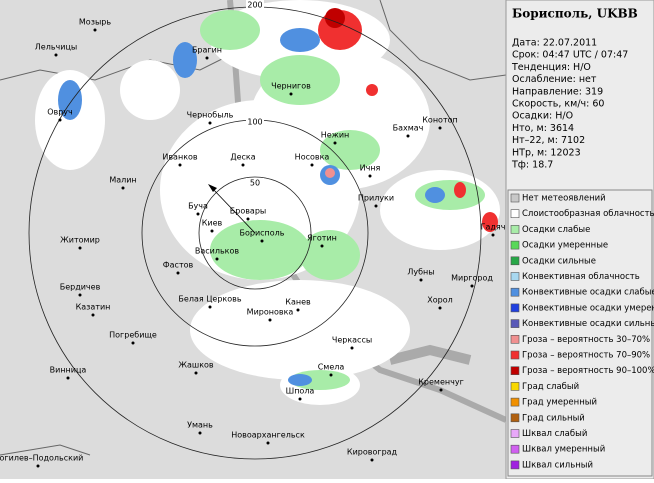  I want to click on legend-label: Град сильный, so click(553, 418).